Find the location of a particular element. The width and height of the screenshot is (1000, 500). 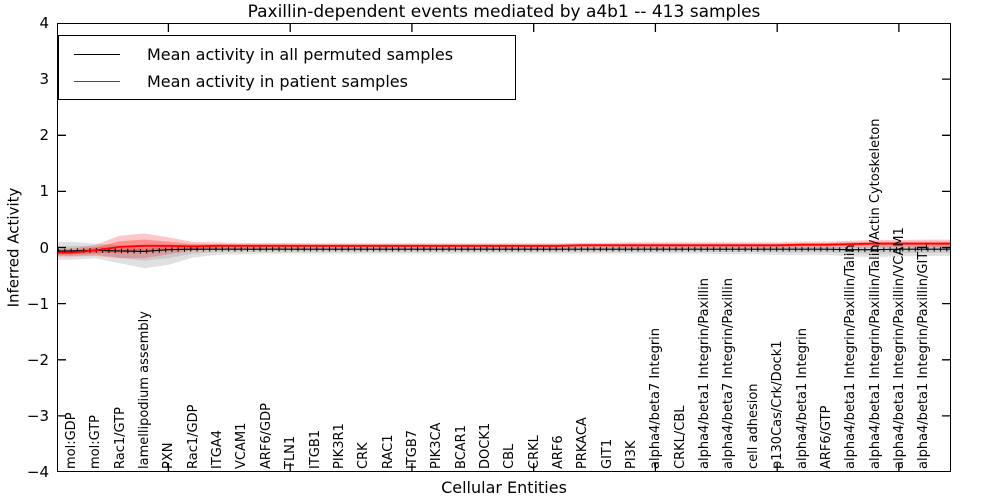

x-tick-label: PI3K is located at coordinates (632, 454).